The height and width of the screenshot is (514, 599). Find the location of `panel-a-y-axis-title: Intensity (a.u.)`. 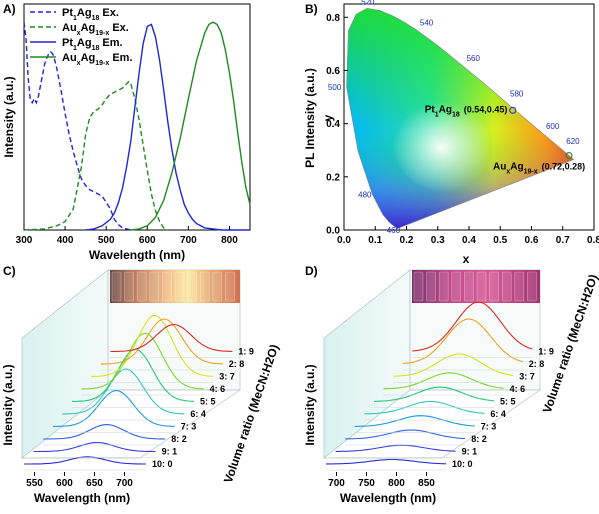

panel-a-y-axis-title: Intensity (a.u.) is located at coordinates (9, 116).